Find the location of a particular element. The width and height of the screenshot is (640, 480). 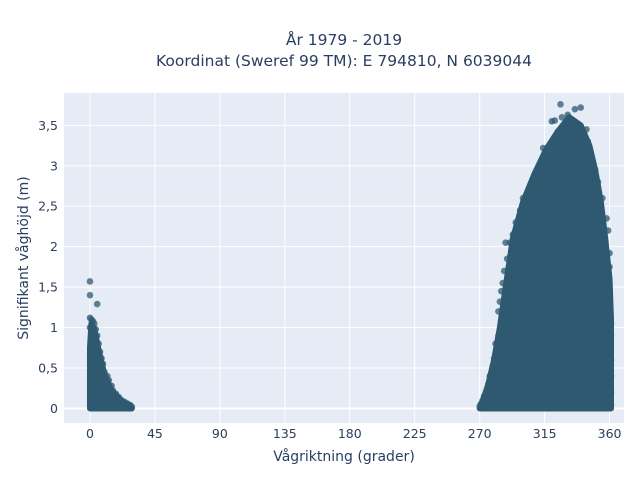

x-tick-label: 0 is located at coordinates (90, 433).